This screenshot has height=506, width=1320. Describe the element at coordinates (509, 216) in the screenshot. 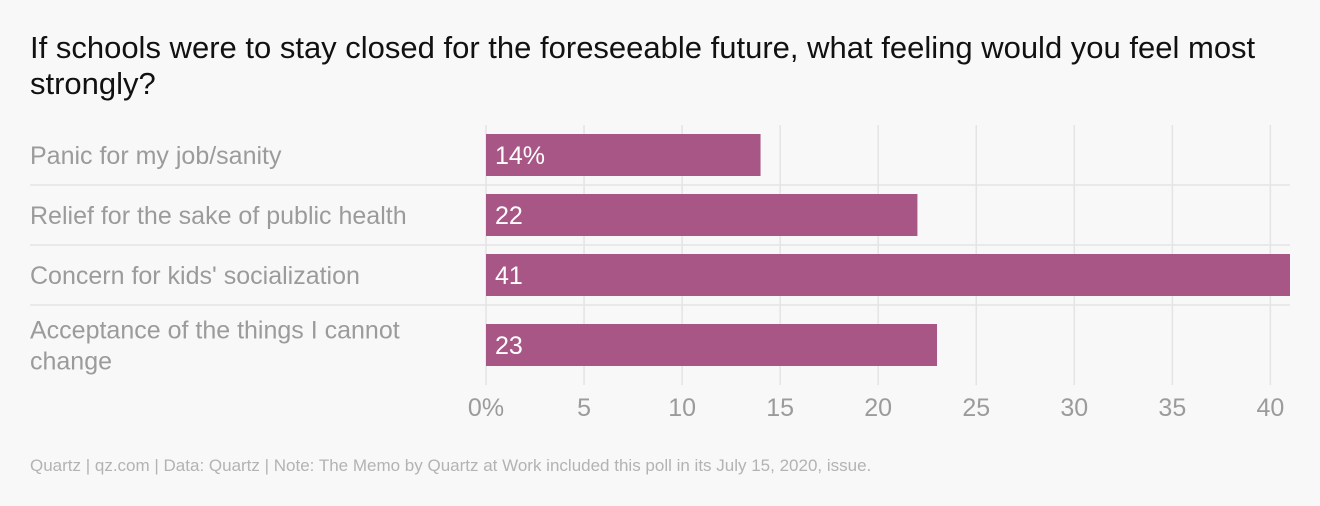

I see `bar-value-label: 22` at that location.